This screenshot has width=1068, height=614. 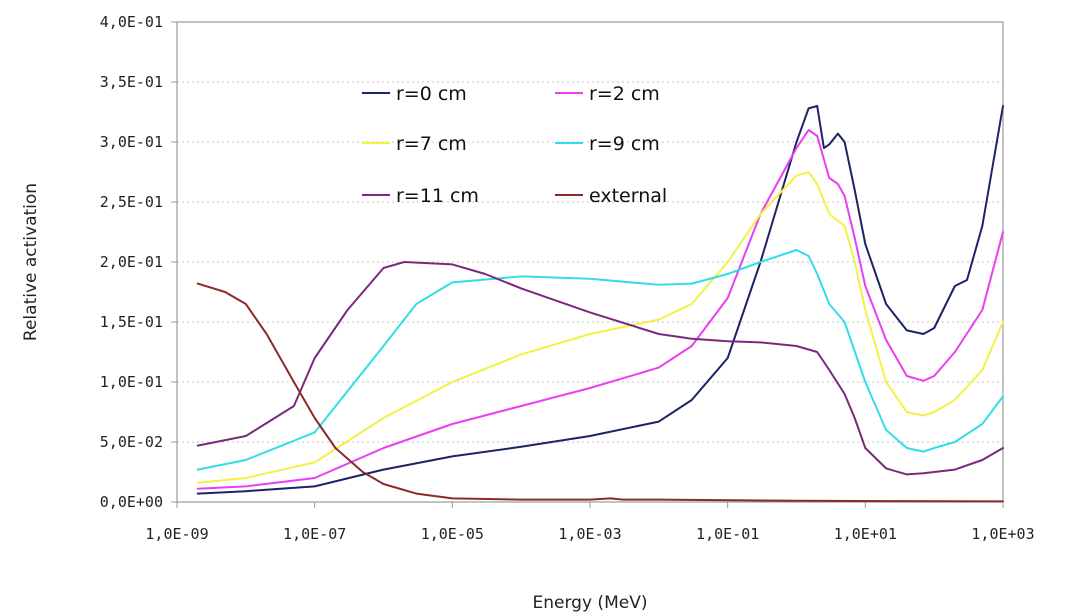 What do you see at coordinates (131, 382) in the screenshot?
I see `y-tick-label: 1,0E-01` at bounding box center [131, 382].